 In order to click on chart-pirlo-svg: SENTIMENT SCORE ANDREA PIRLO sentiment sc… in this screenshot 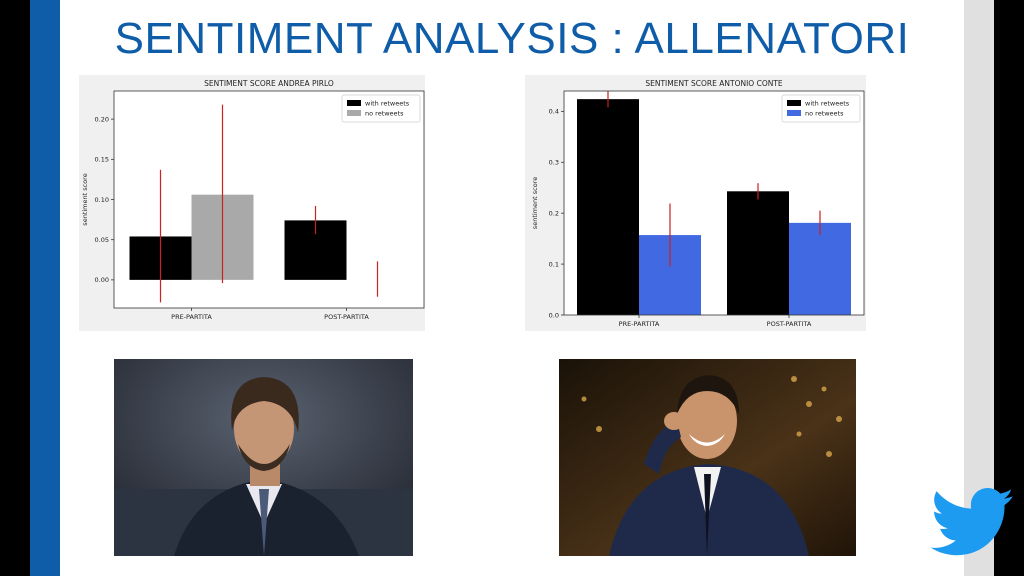, I will do `click(253, 200)`.